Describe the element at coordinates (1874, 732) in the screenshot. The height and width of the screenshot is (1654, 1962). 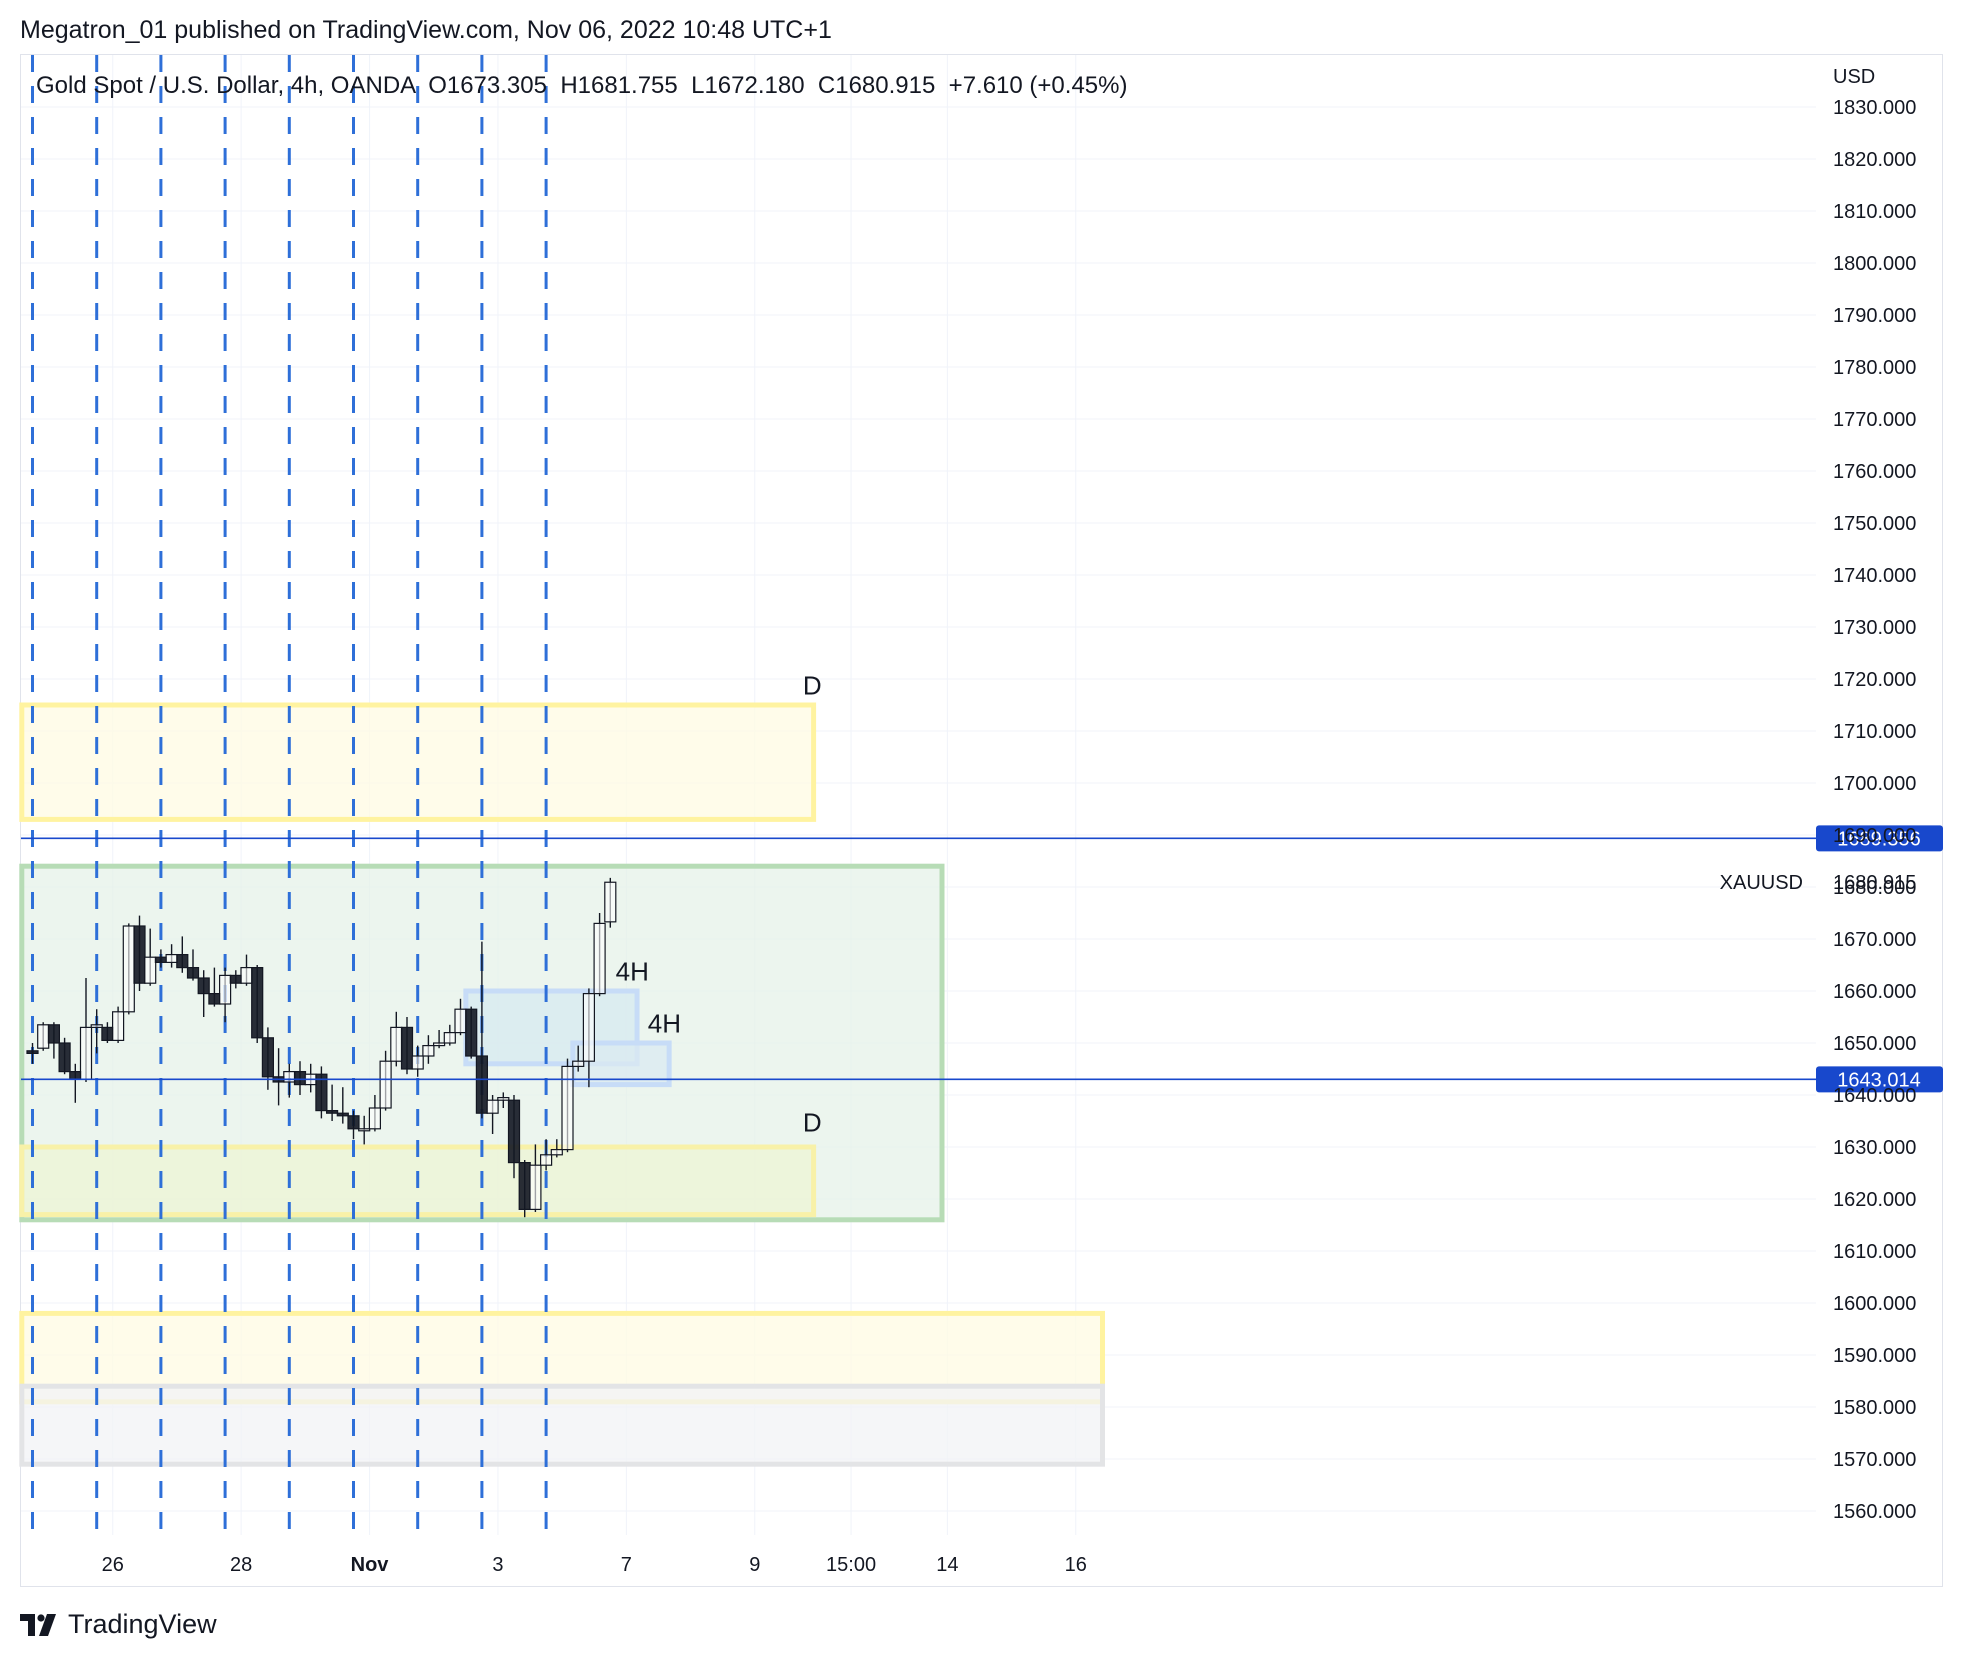
I see `price-tick-label: 1710.000` at that location.